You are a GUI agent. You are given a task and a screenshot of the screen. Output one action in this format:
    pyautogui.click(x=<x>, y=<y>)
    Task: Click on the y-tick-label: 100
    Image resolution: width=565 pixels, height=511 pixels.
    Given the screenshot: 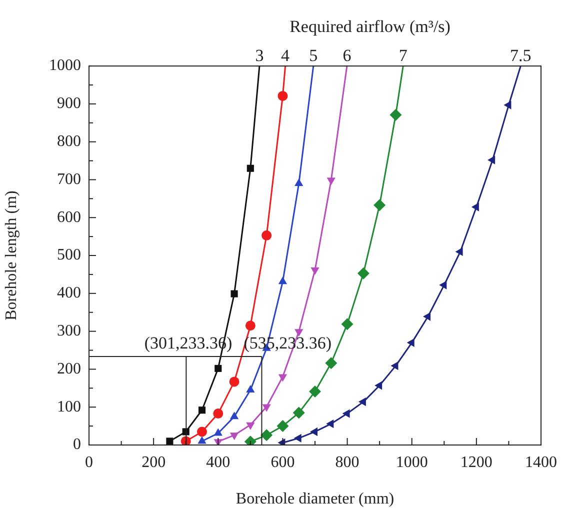 What is the action you would take?
    pyautogui.click(x=69, y=407)
    